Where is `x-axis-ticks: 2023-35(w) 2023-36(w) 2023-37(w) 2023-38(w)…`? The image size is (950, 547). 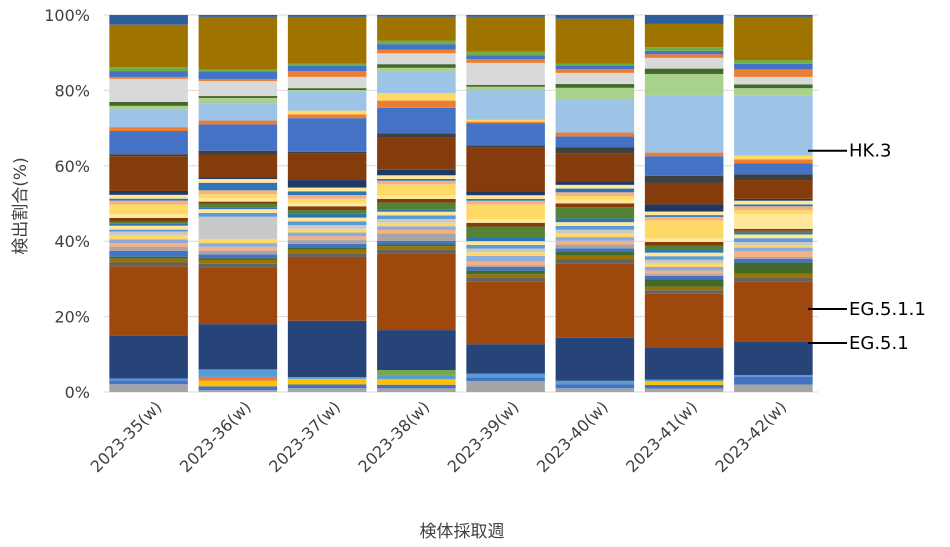
x-axis-ticks: 2023-35(w) 2023-36(w) 2023-37(w) 2023-38(w)… is located at coordinates (439, 436).